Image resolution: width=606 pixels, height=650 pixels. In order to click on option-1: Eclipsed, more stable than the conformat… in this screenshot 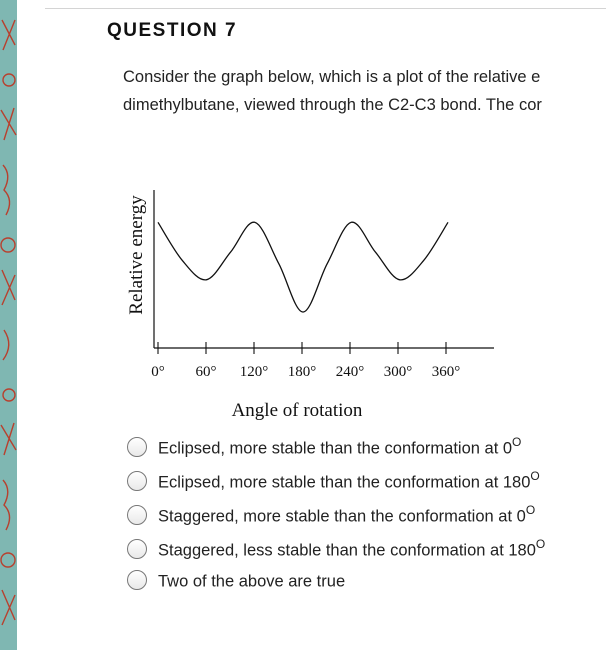, I will do `click(366, 447)`.